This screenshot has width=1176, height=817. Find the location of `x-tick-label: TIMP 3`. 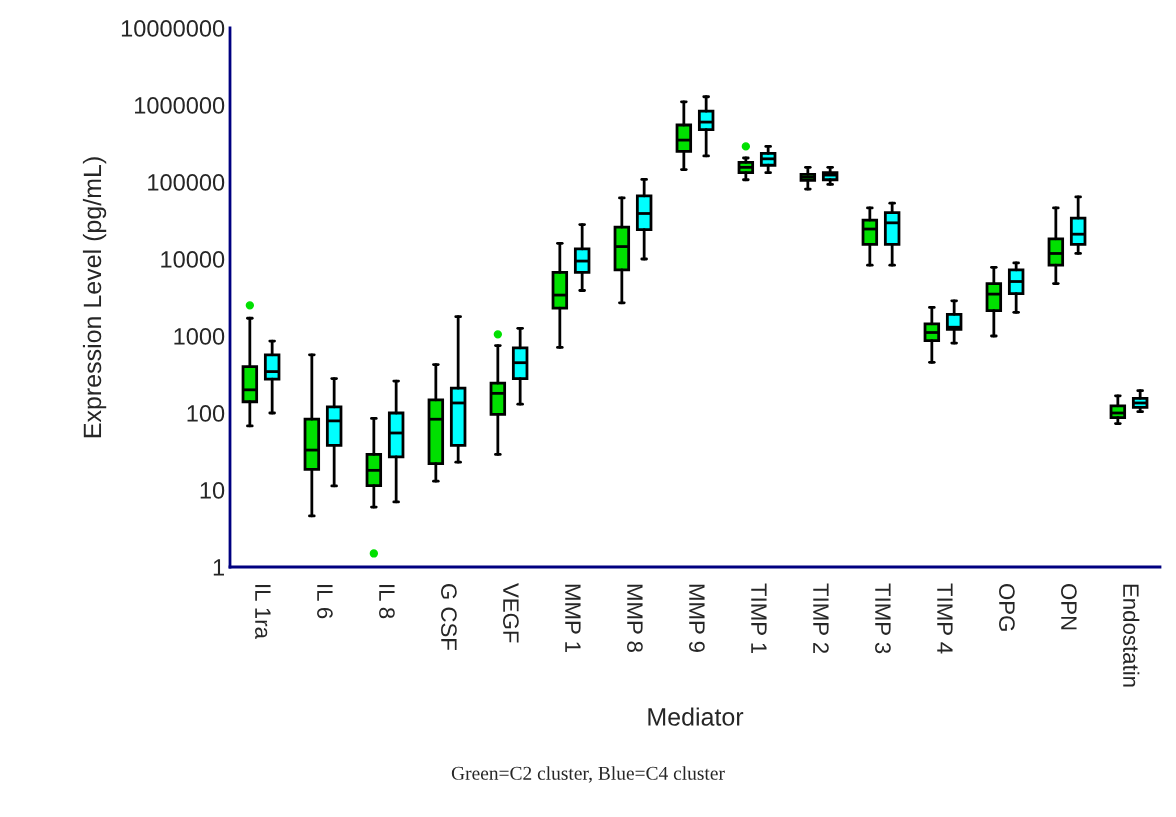

x-tick-label: TIMP 3 is located at coordinates (883, 618).